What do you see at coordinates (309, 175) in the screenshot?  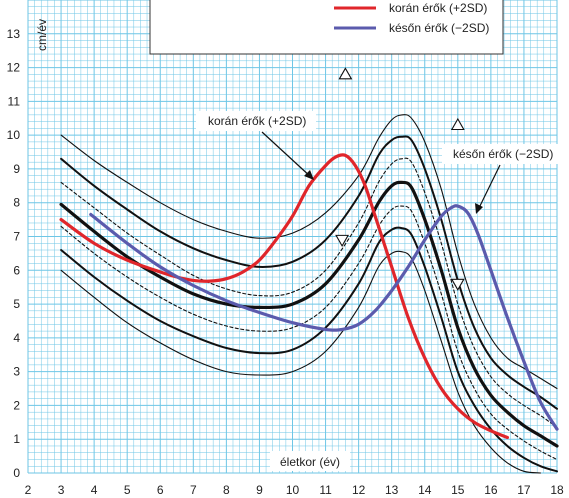 I see `annotation-early-arrowhead` at bounding box center [309, 175].